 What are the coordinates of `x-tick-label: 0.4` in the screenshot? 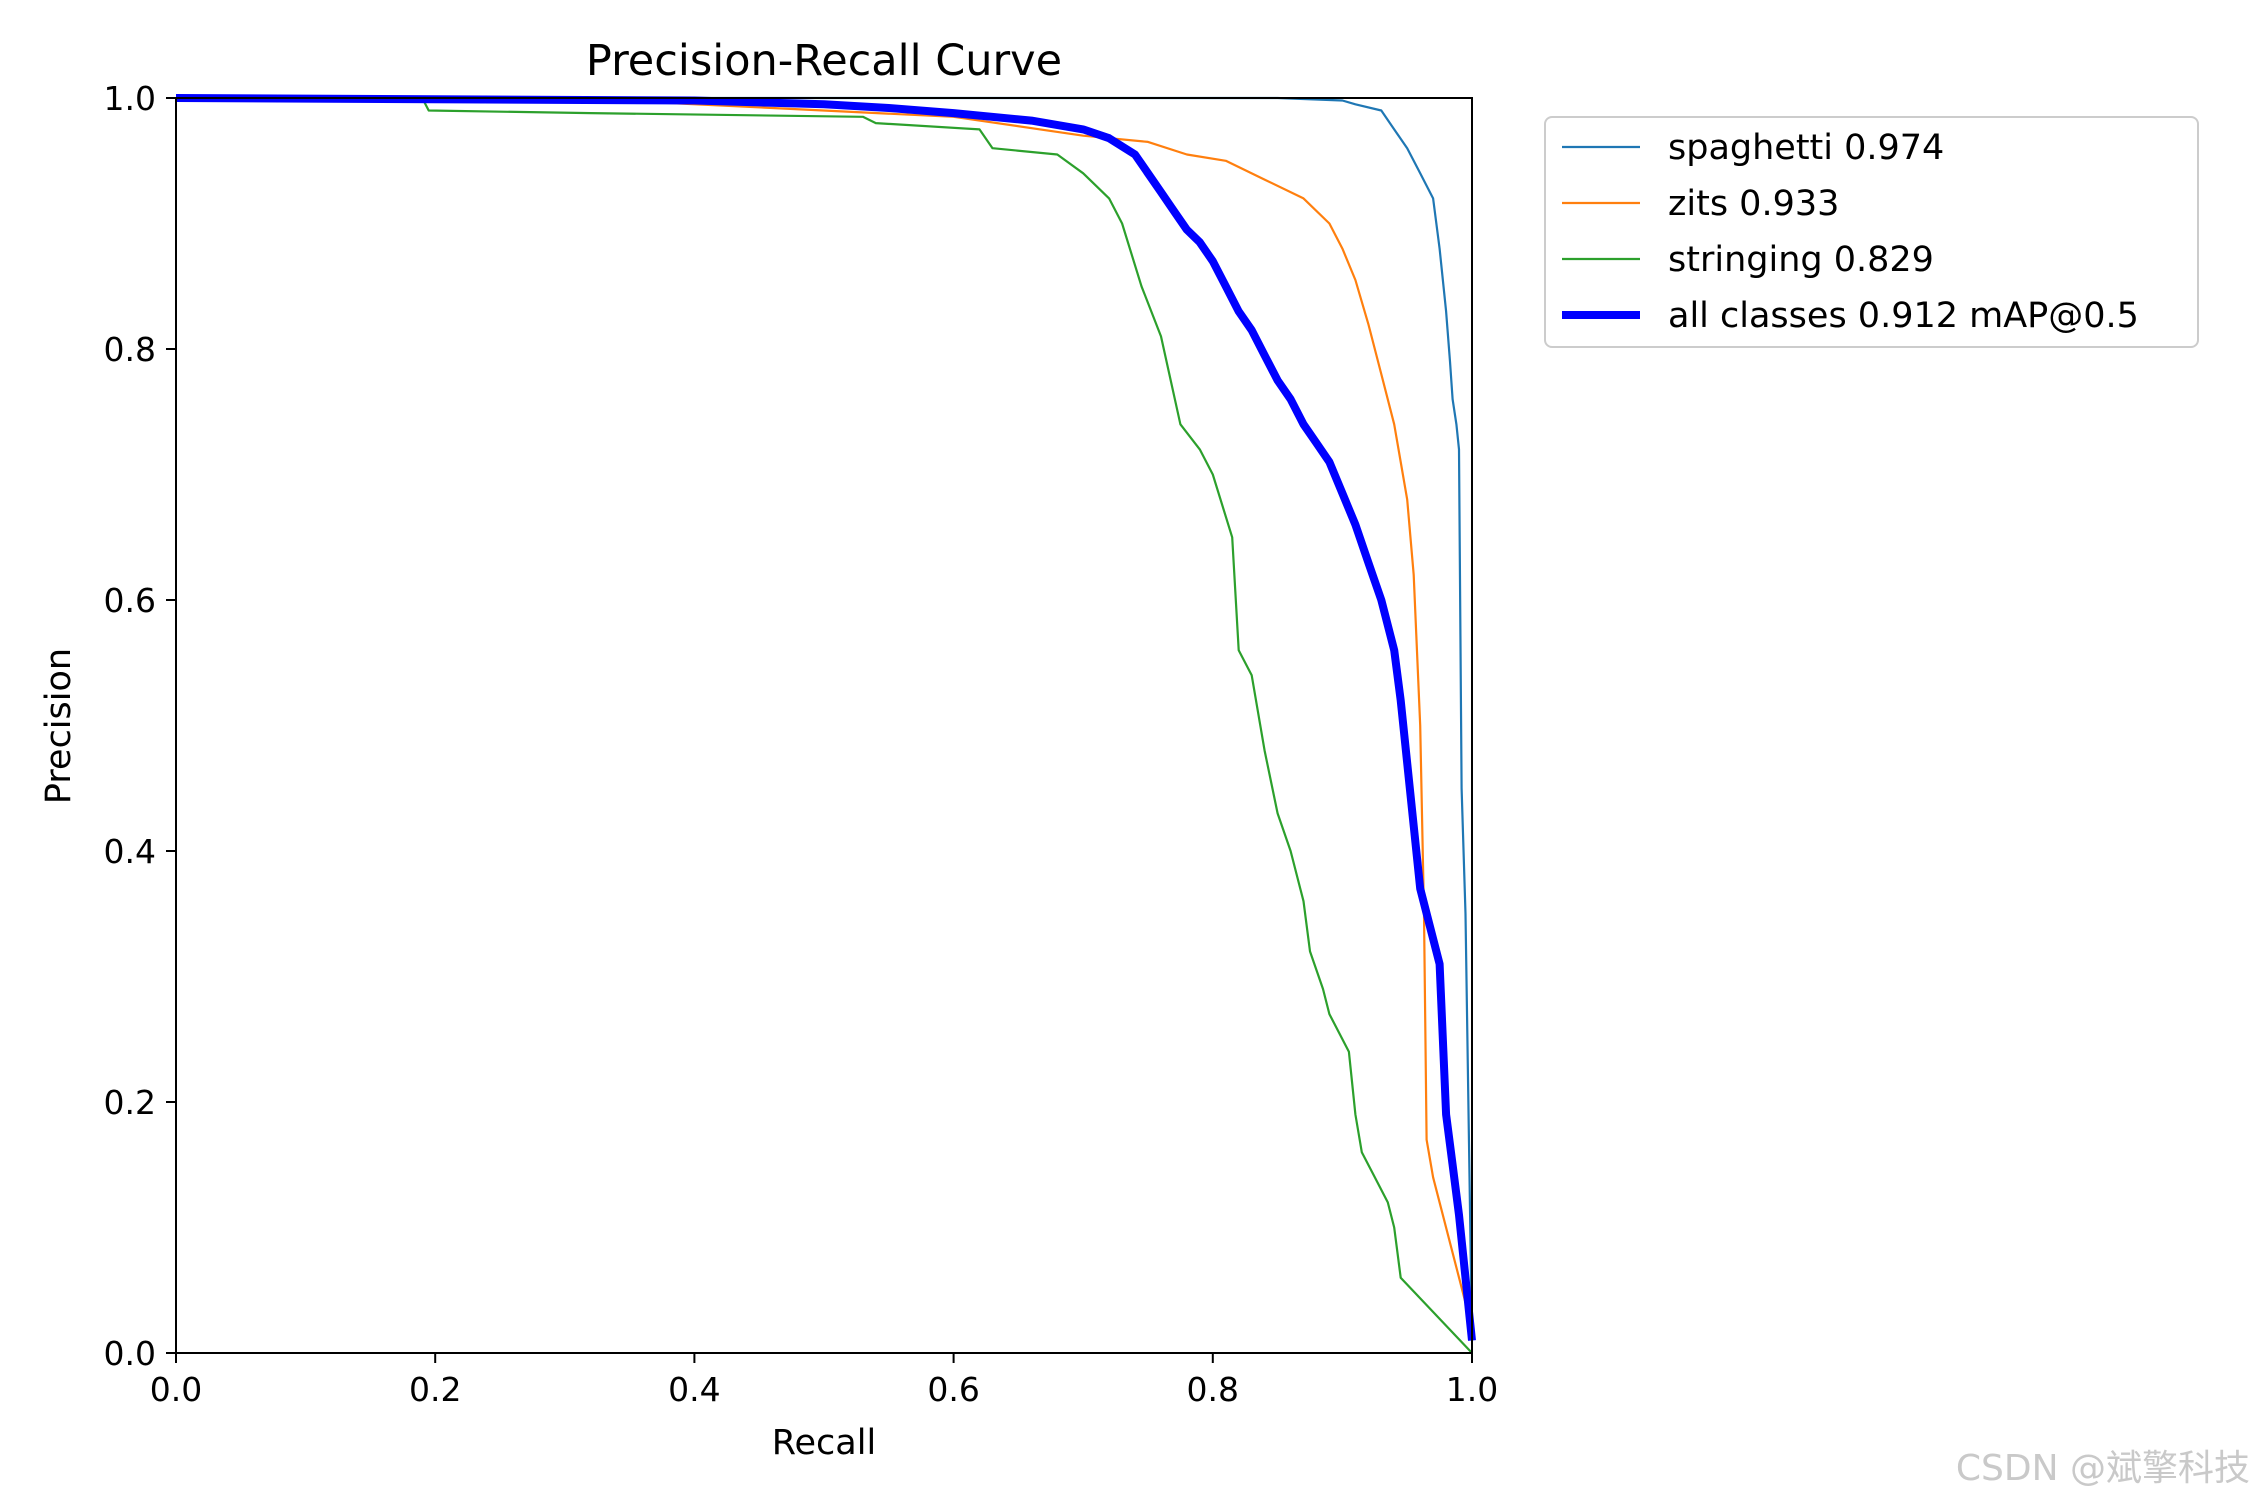 It's located at (694, 1389).